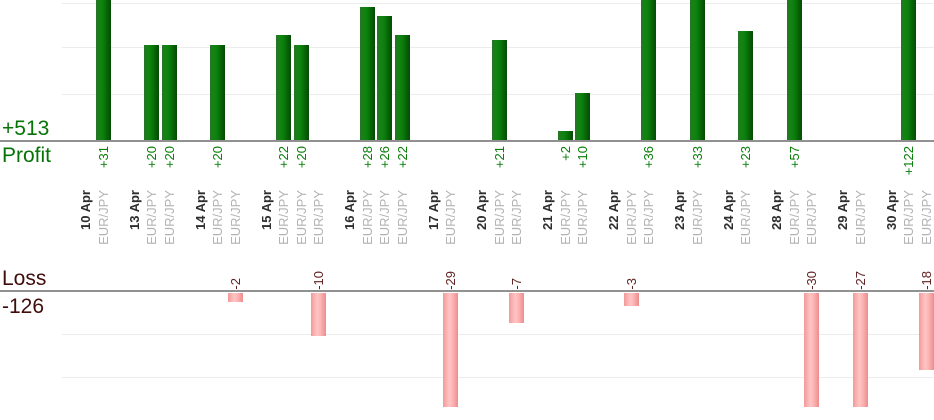 This screenshot has height=420, width=934. Describe the element at coordinates (384, 157) in the screenshot. I see `profit-value-label: +26` at that location.